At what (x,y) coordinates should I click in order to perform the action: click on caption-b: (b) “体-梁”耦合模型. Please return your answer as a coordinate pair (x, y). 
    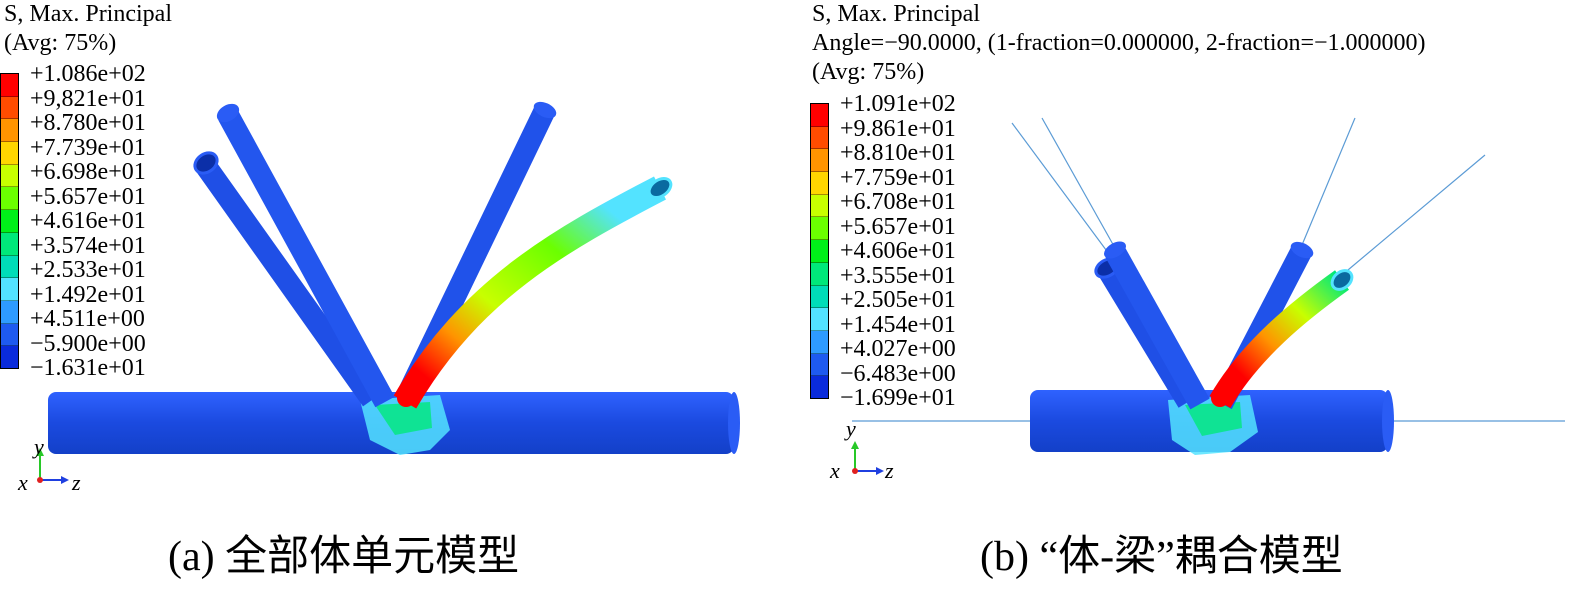
    Looking at the image, I should click on (1161, 557).